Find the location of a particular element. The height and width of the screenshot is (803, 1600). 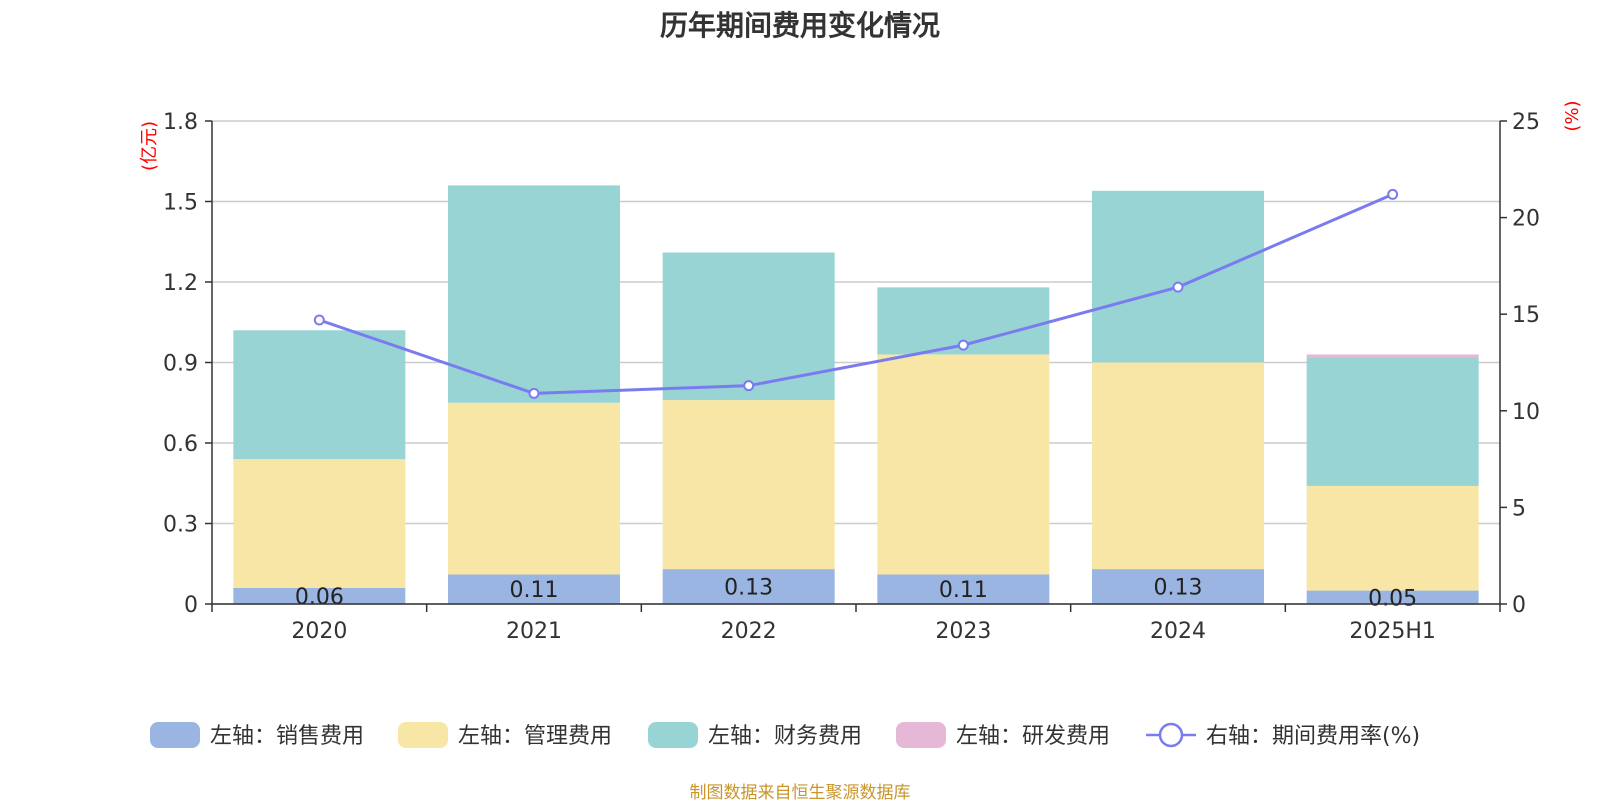

left-axis-tick-label: 0.9 is located at coordinates (180, 364).